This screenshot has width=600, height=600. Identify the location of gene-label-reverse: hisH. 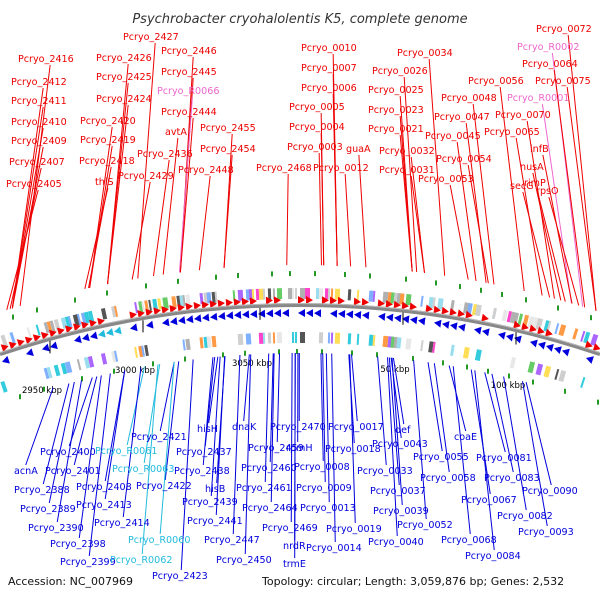
(207, 429).